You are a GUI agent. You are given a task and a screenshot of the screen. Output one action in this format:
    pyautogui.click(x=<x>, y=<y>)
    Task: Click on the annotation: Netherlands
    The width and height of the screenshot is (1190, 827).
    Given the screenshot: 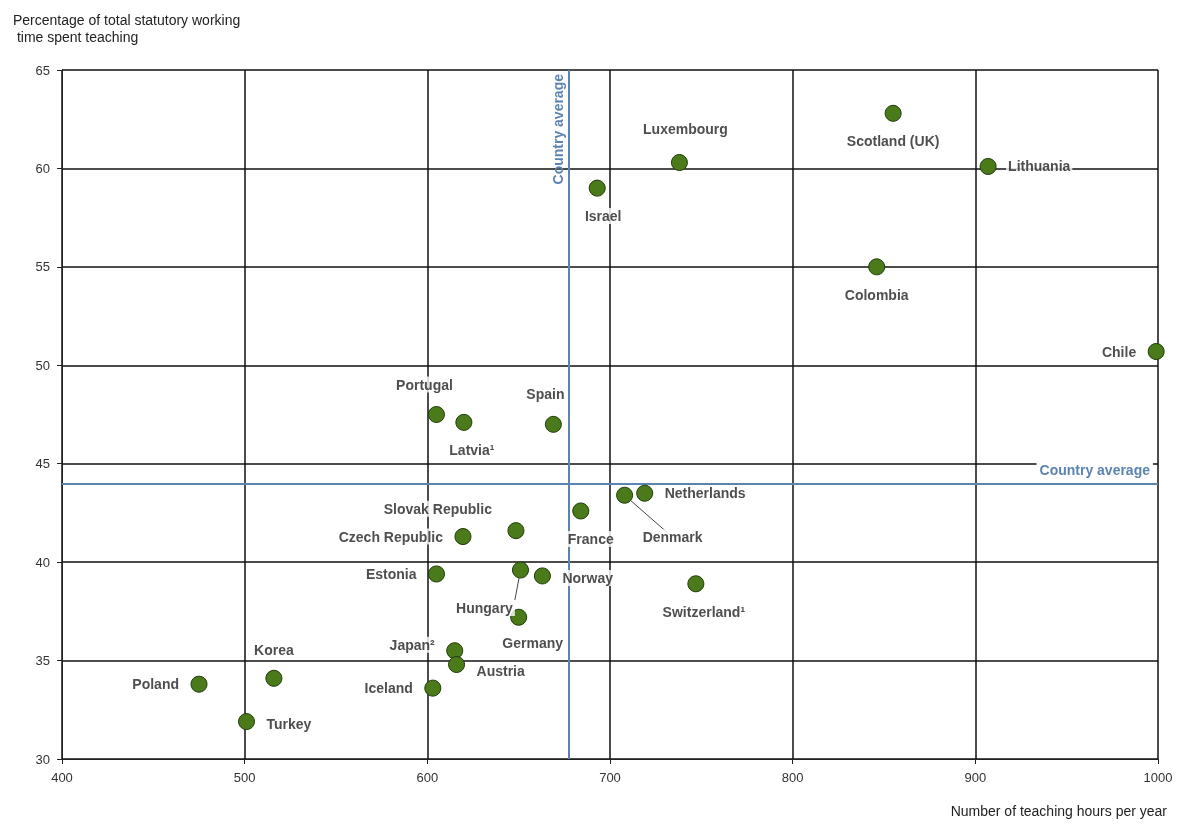 What is the action you would take?
    pyautogui.click(x=705, y=493)
    